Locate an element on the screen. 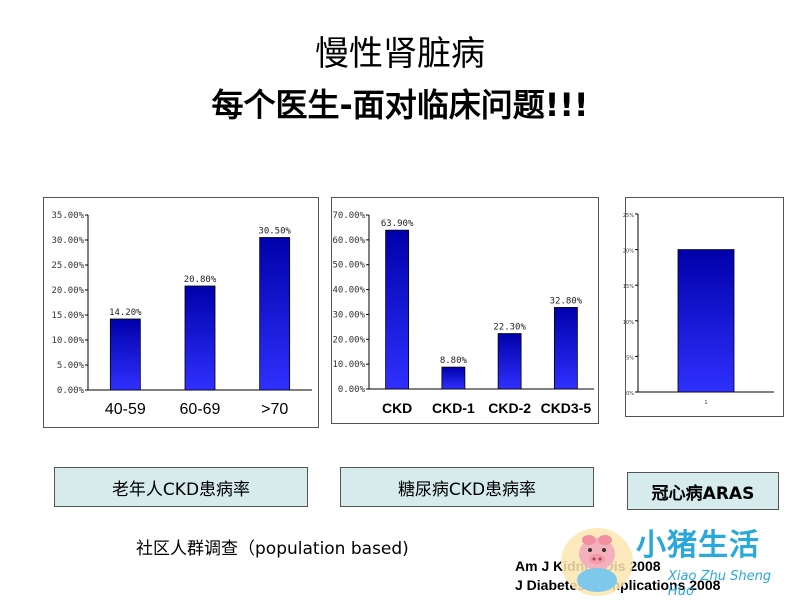  category-label: CKD-1 is located at coordinates (453, 408).